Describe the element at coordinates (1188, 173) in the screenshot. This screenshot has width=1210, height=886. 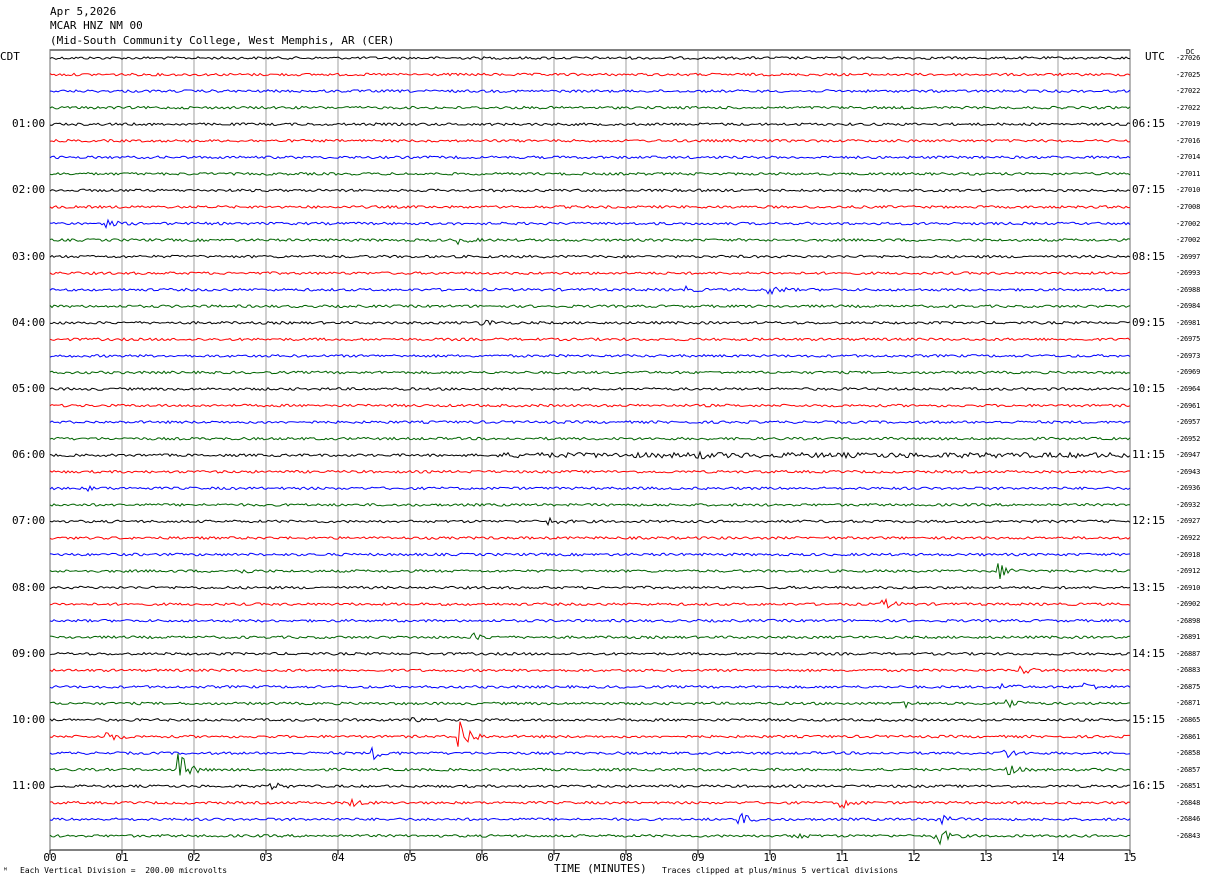
I see `trace-offset-label: -27011` at that location.